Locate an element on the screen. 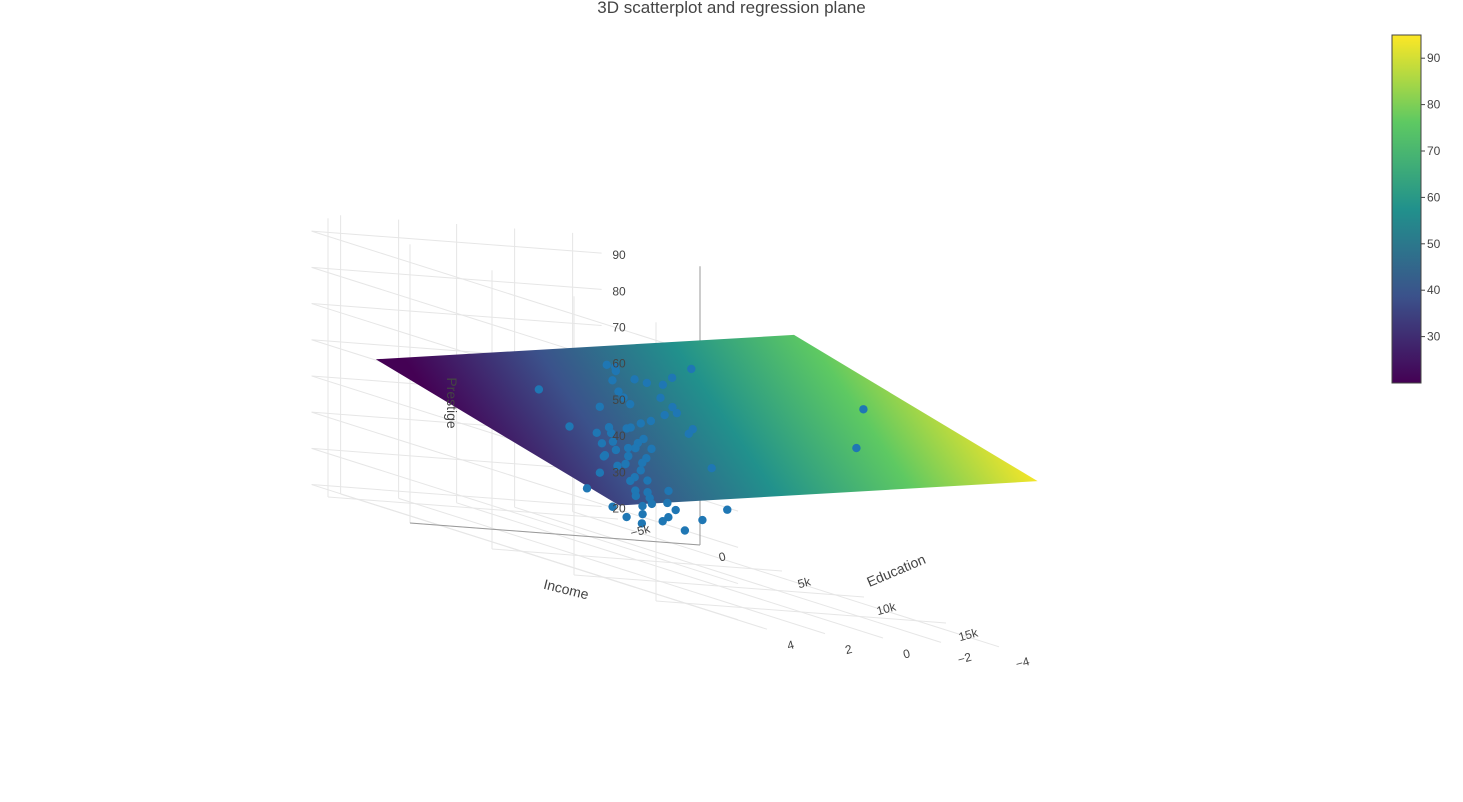 The image size is (1463, 802). y-tick-label: −2 is located at coordinates (964, 658).